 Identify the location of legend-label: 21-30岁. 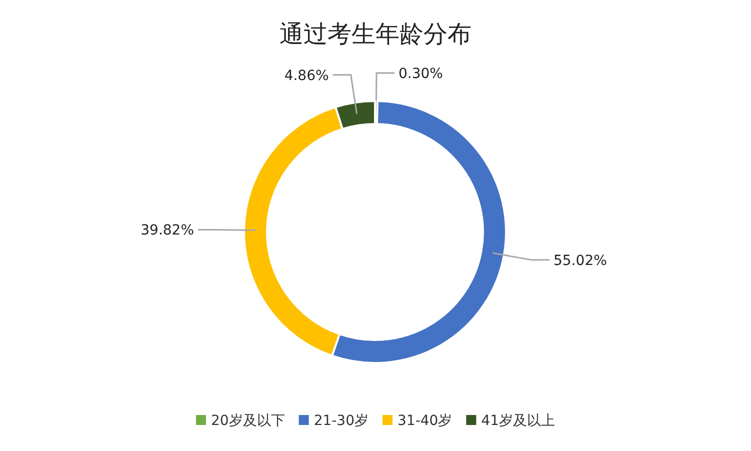
(341, 421).